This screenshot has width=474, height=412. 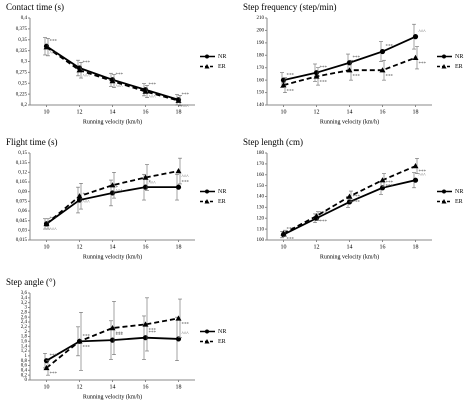 What do you see at coordinates (350, 247) in the screenshot?
I see `x-tick-label: 14` at bounding box center [350, 247].